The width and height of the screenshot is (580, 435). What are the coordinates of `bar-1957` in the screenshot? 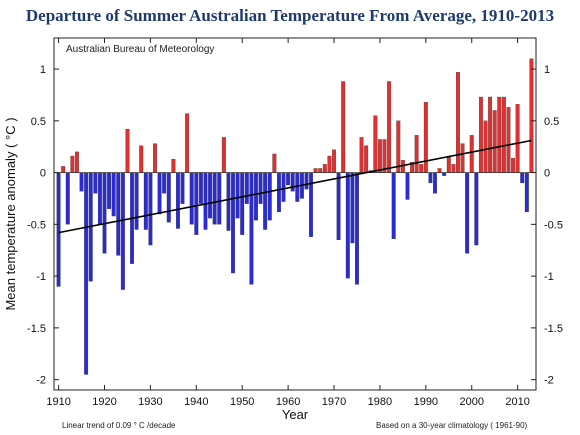 It's located at (274, 163).